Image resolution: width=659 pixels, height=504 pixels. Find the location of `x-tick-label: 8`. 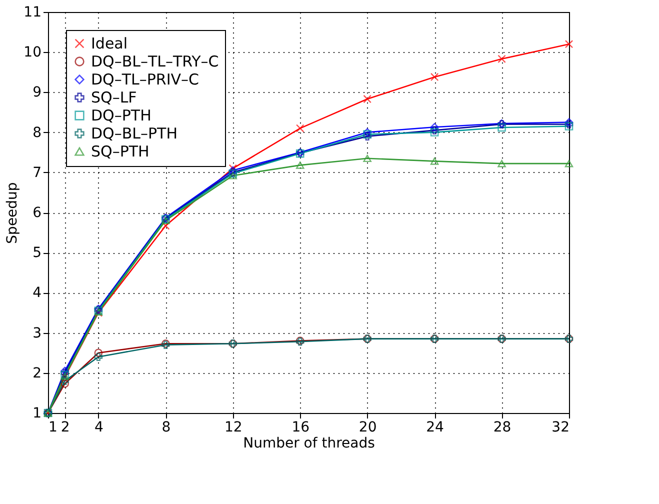

x-tick-label: 8 is located at coordinates (166, 428).